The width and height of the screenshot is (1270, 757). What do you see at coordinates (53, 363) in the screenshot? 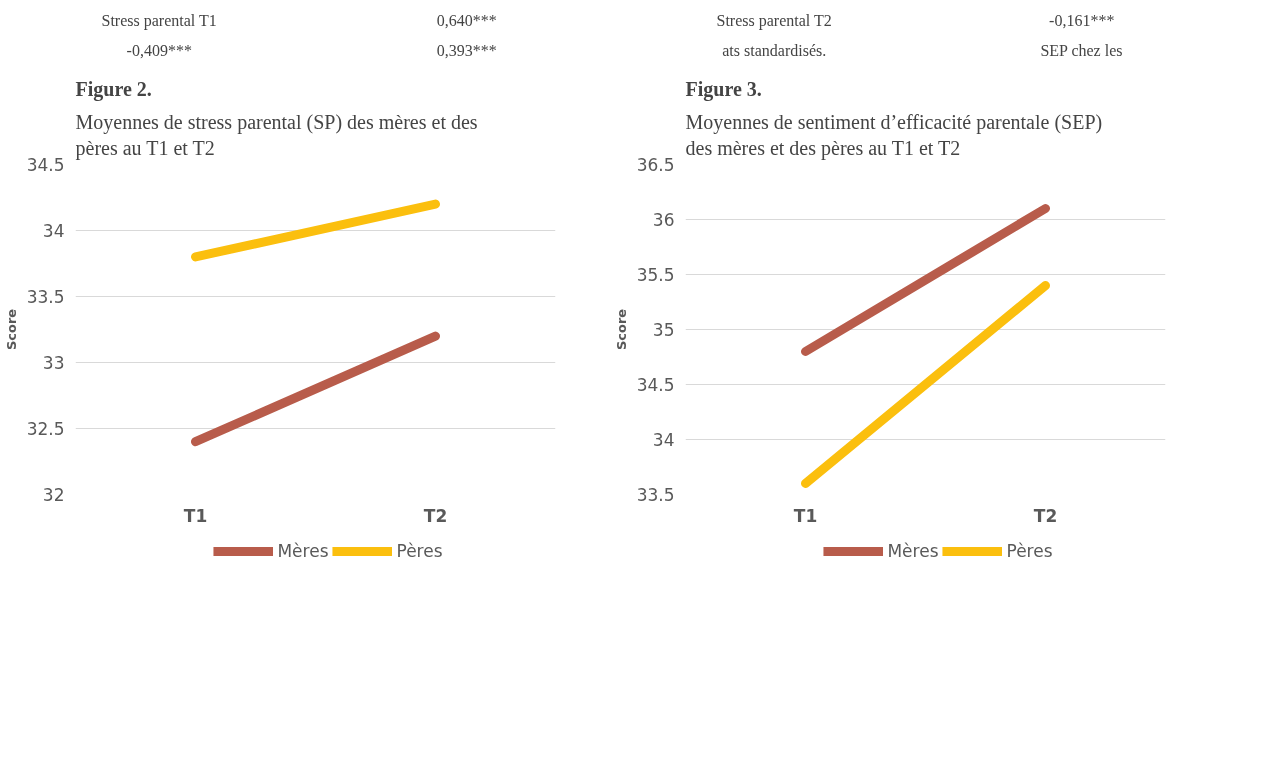
I see `y-tick-label: 33` at bounding box center [53, 363].